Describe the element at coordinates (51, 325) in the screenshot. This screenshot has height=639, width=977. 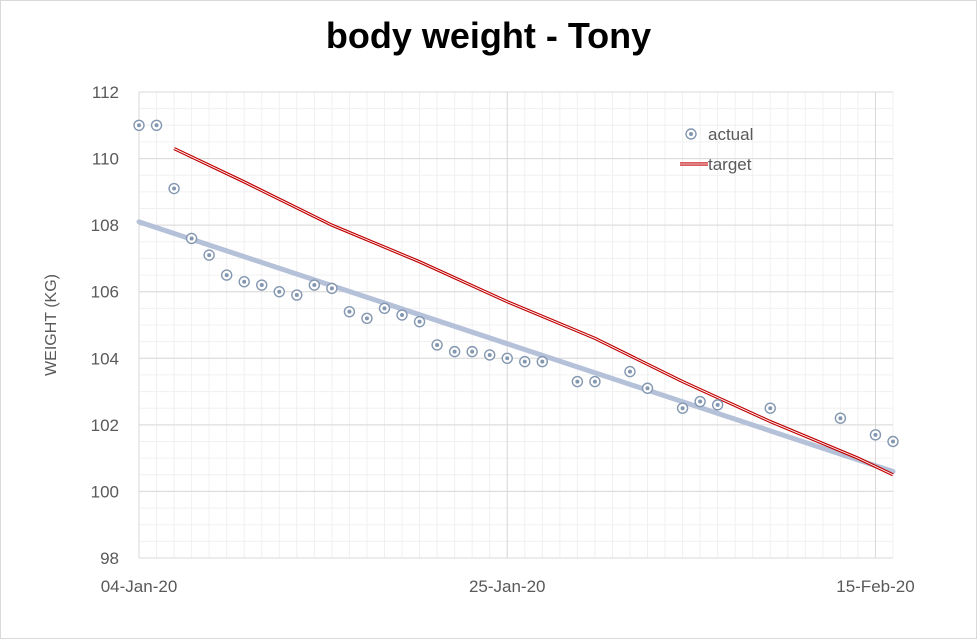
I see `y-axis-label: WEIGHT (KG)` at that location.